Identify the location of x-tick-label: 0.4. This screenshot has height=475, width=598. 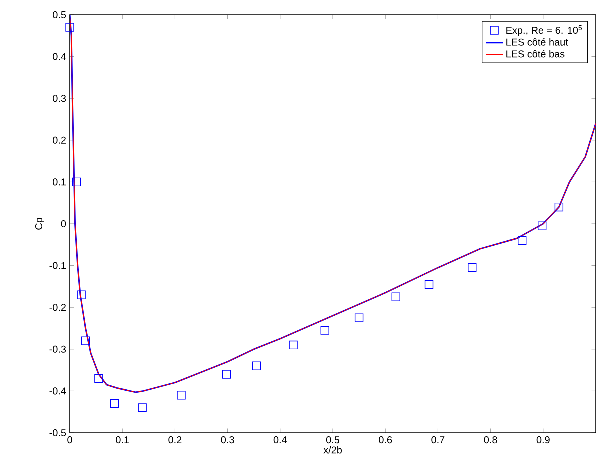
(281, 440).